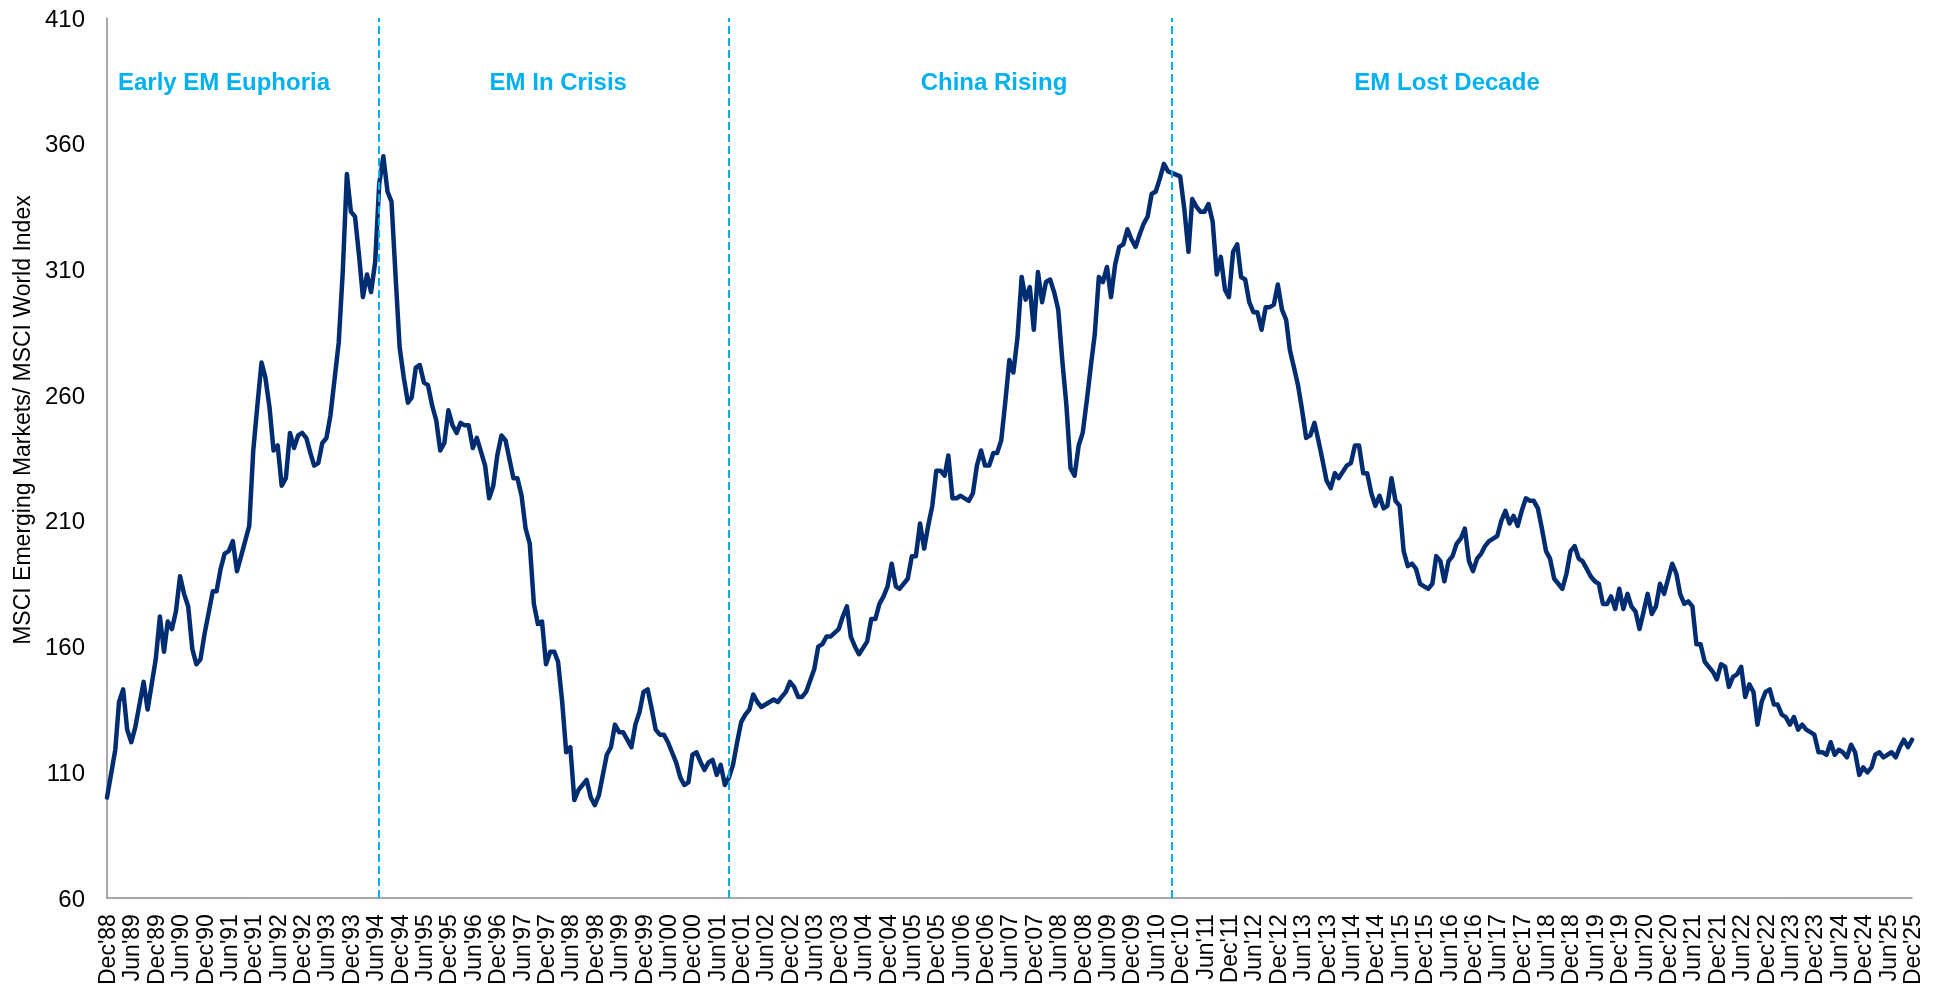 This screenshot has width=1937, height=988. Describe the element at coordinates (1277, 950) in the screenshot. I see `x-tick-label: Dec'12` at that location.